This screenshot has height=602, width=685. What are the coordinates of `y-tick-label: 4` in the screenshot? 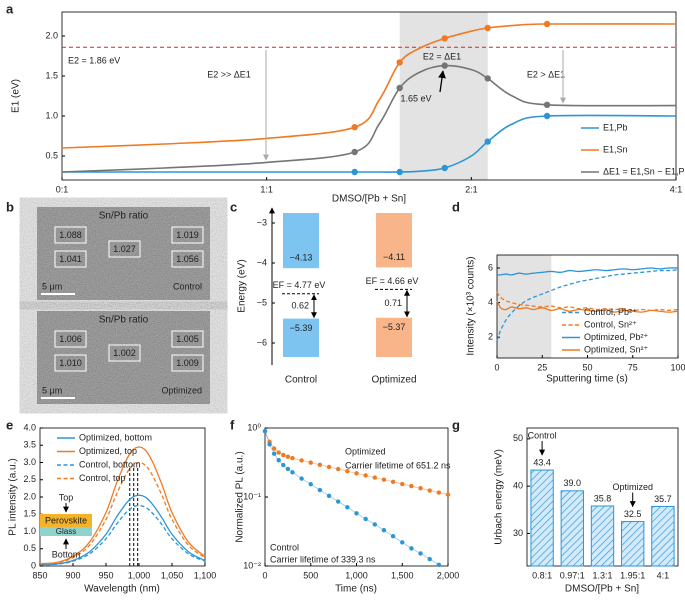 It's located at (490, 302).